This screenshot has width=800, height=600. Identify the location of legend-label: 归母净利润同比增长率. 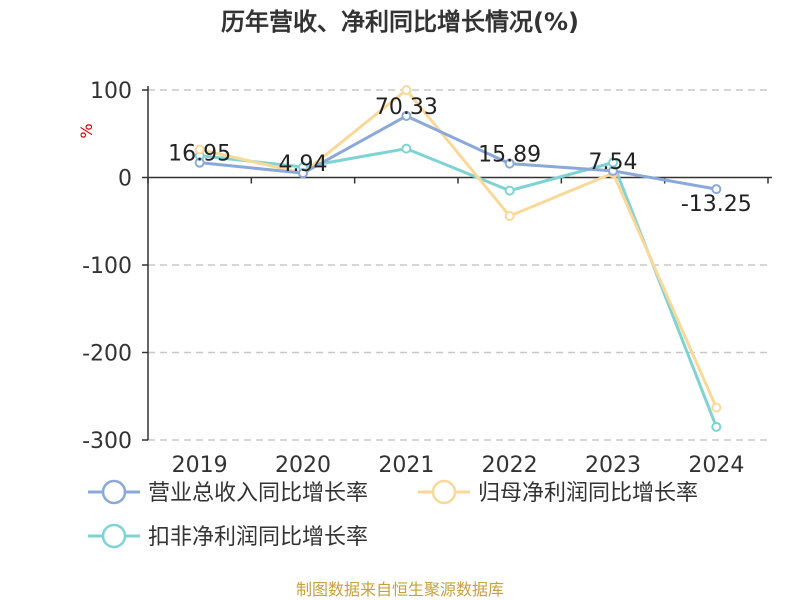
(588, 493).